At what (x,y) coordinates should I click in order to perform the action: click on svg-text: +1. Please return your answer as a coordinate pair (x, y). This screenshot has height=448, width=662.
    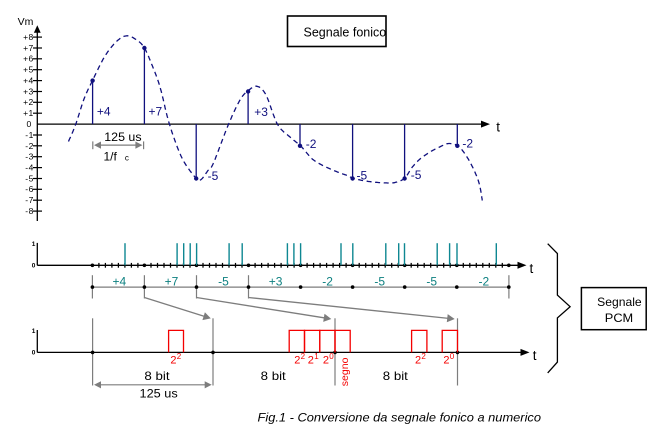
    Looking at the image, I should click on (28, 113).